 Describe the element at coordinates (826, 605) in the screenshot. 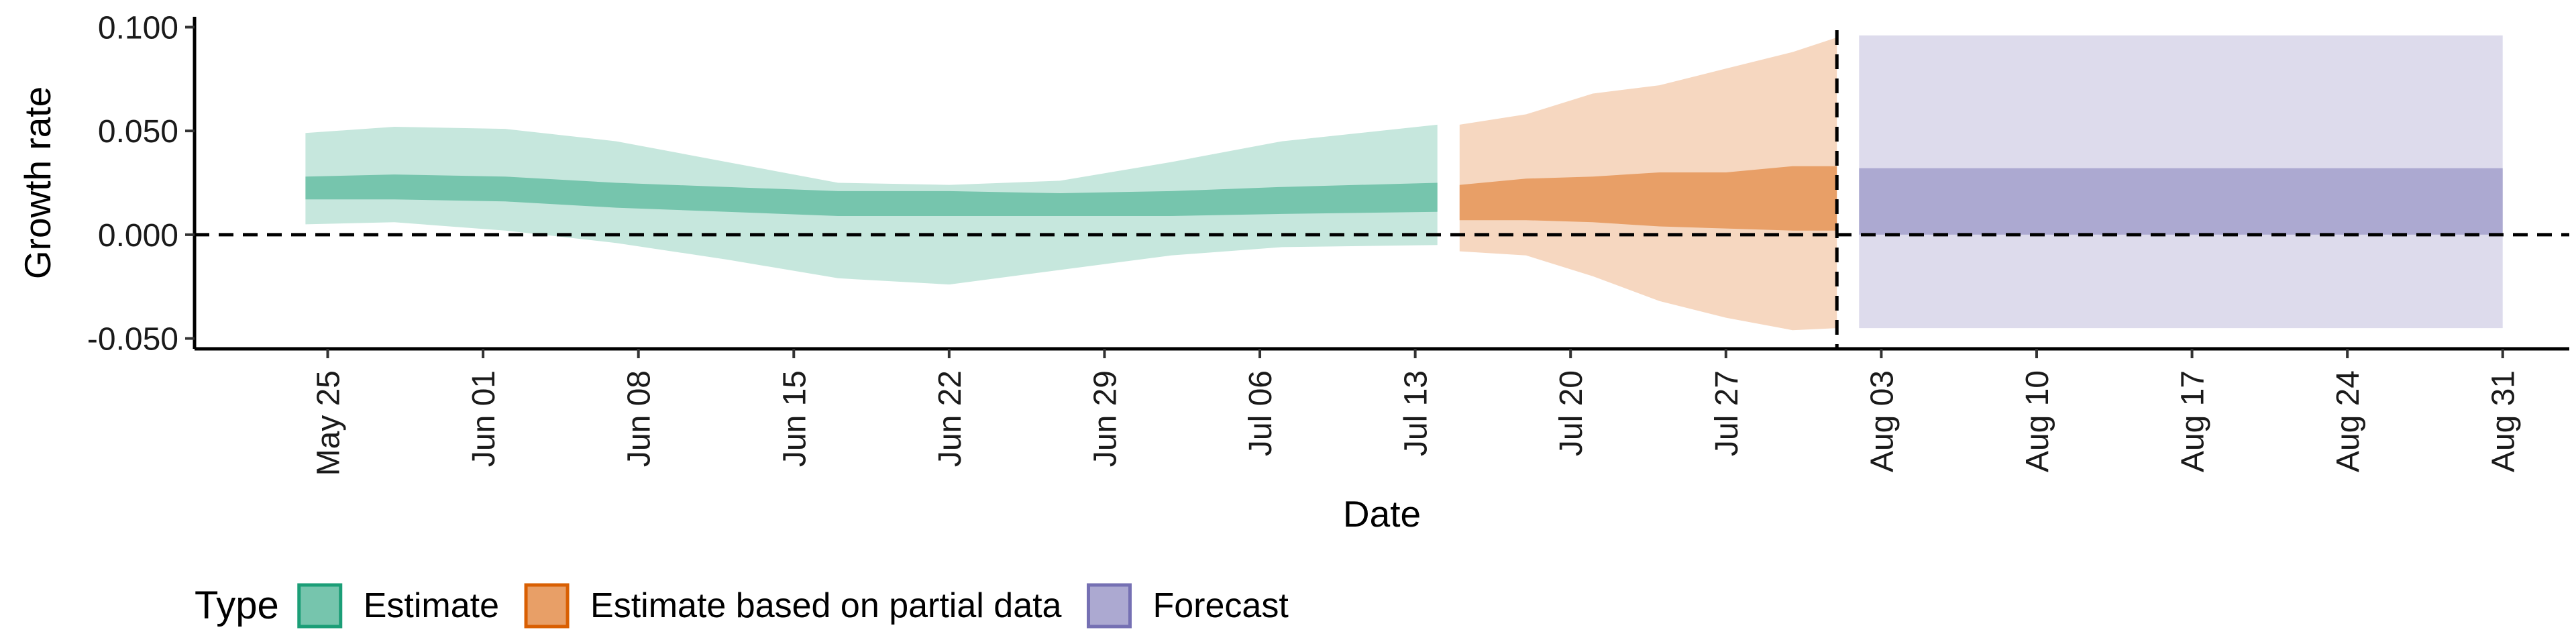

I see `legend-label: Estimate based on partial data` at that location.